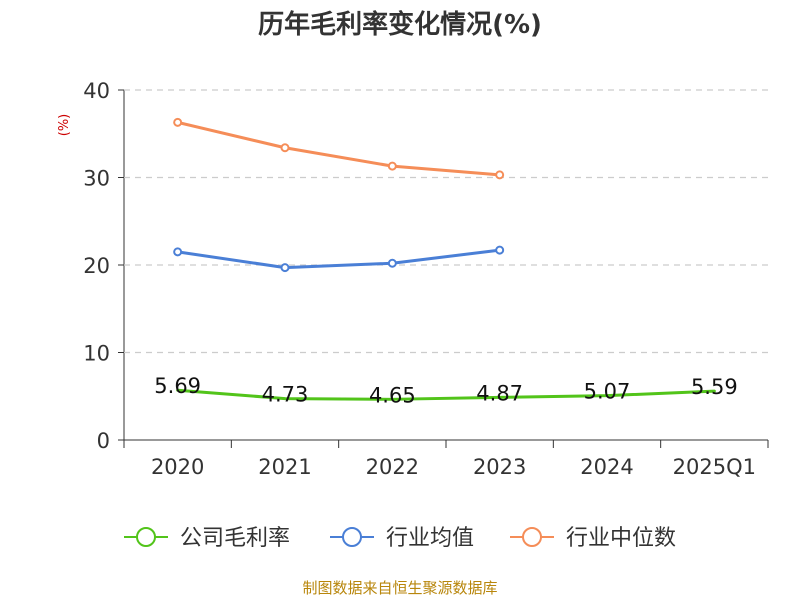  I want to click on data-label: 4.65, so click(392, 395).